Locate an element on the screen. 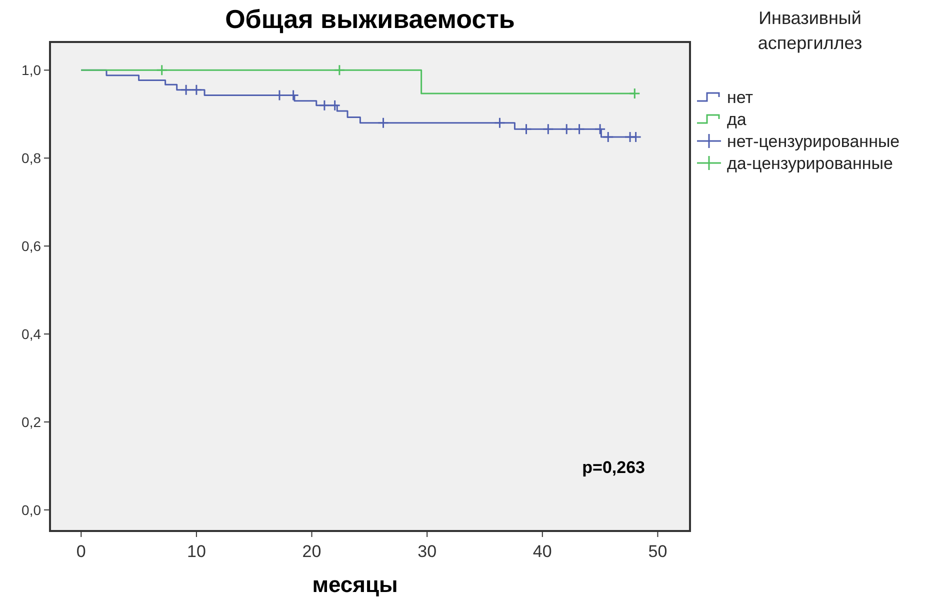 The height and width of the screenshot is (604, 950). y-tick-label: 0,8 is located at coordinates (32, 158).